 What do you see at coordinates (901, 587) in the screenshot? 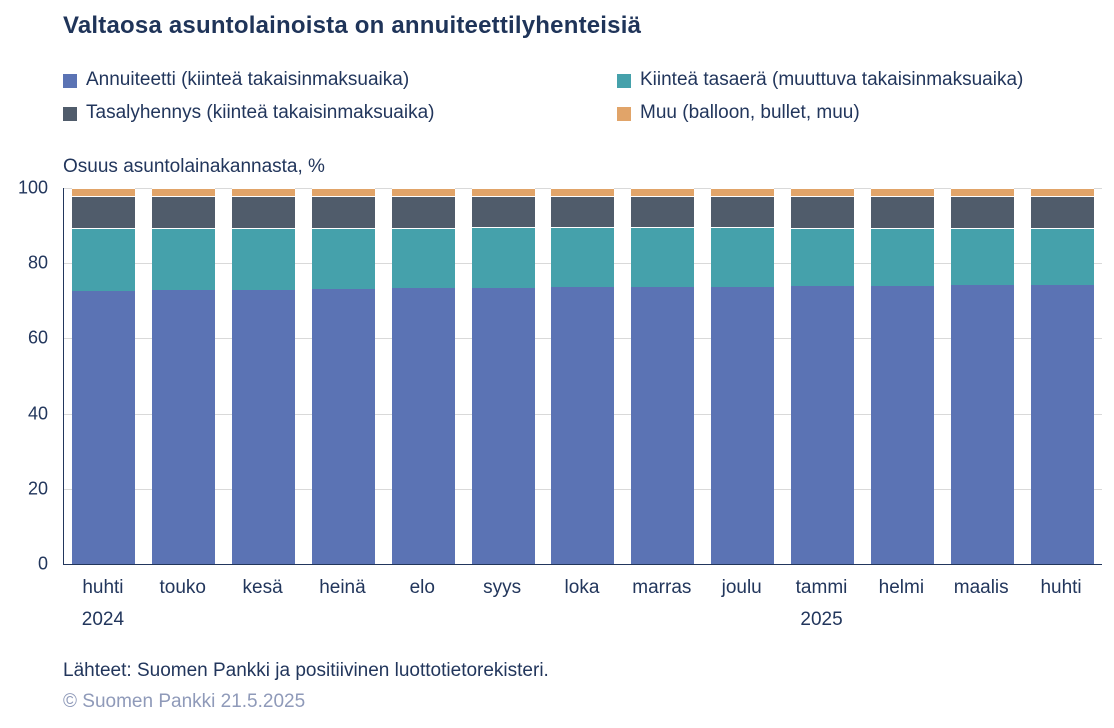
I see `month-label: helmi` at bounding box center [901, 587].